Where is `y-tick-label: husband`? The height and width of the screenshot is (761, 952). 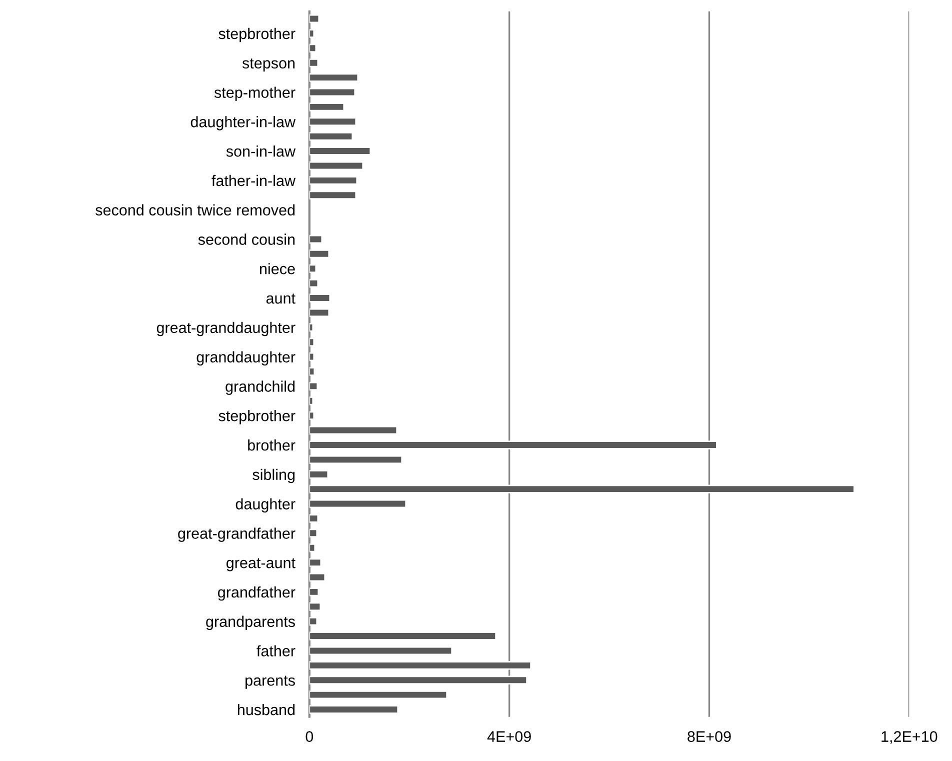
y-tick-label: husband is located at coordinates (266, 710).